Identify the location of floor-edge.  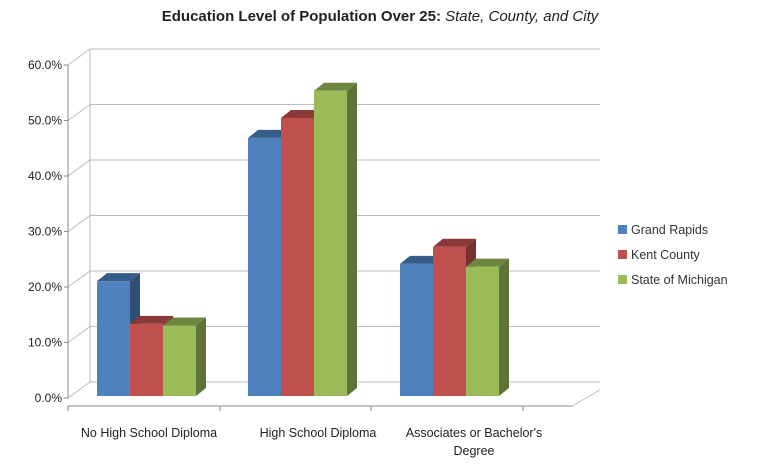
(586, 398).